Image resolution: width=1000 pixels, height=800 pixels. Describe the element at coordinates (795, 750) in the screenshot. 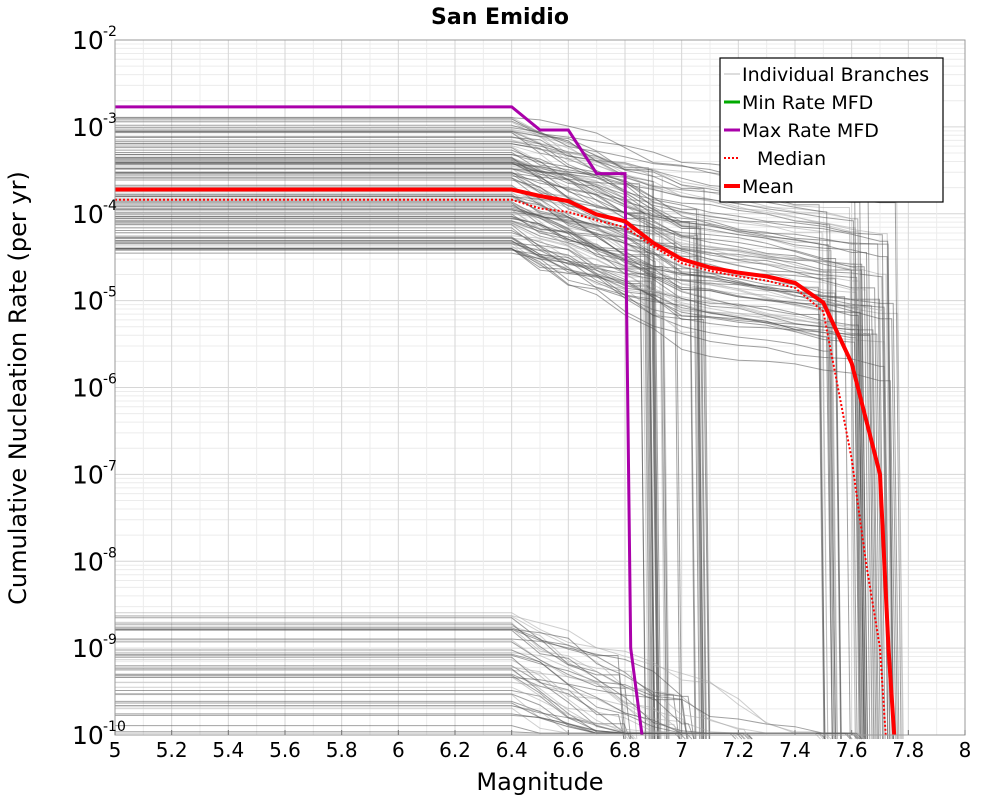

I see `x-tick-label: 7.4` at that location.